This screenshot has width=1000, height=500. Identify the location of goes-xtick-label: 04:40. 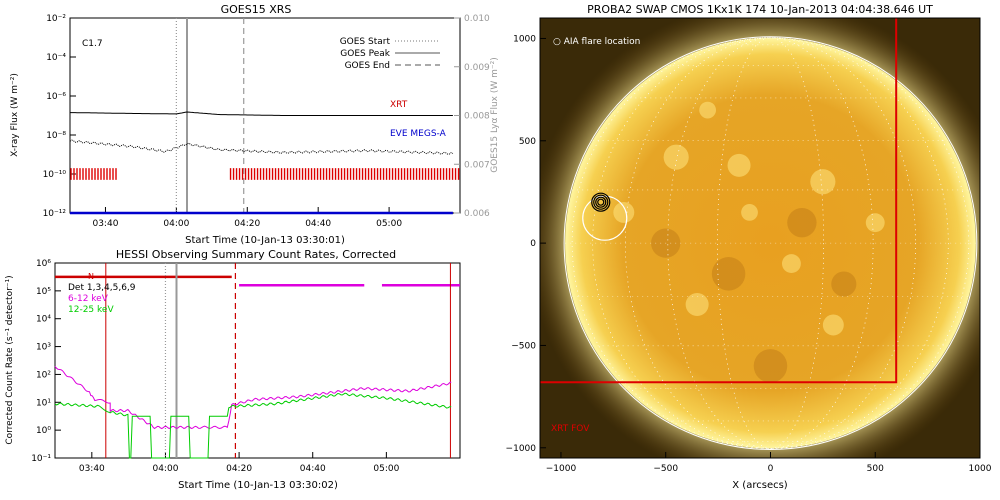
(318, 224).